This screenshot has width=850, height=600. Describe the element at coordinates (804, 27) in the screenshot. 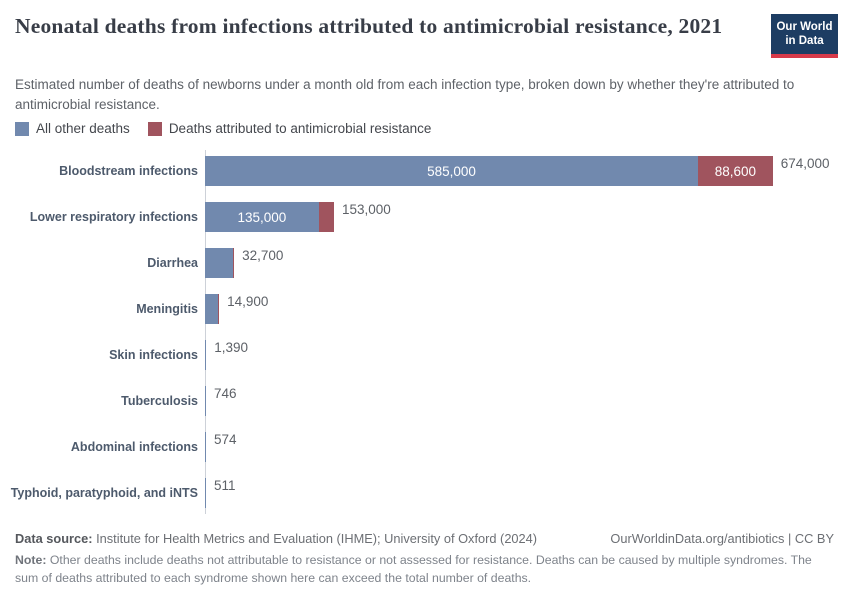

I see `owid-logo-line1: Our World` at that location.